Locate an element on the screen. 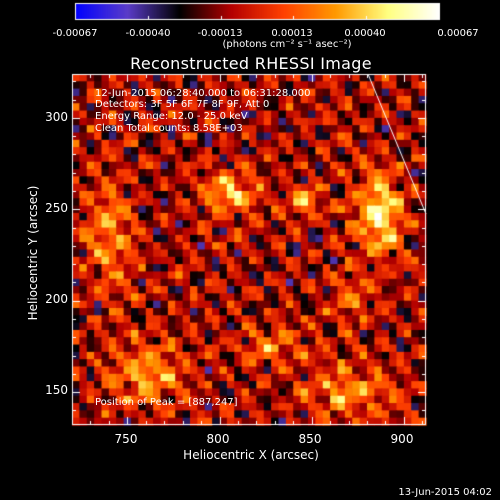 This screenshot has width=500, height=500. clean-counts-annotation: Clean Total counts: 8.58E+03 is located at coordinates (169, 128).